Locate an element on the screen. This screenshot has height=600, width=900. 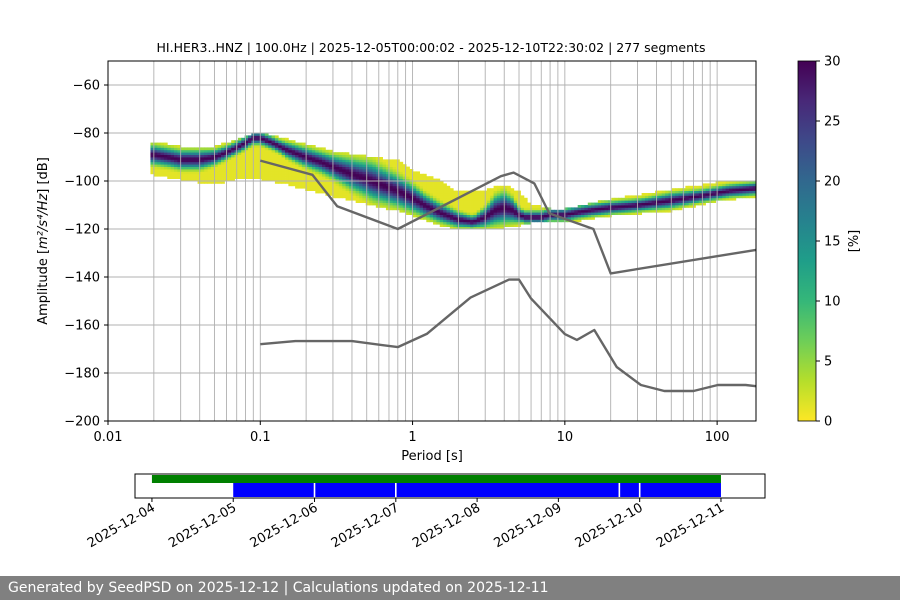
colorbar-tick-label: 15 is located at coordinates (832, 242).